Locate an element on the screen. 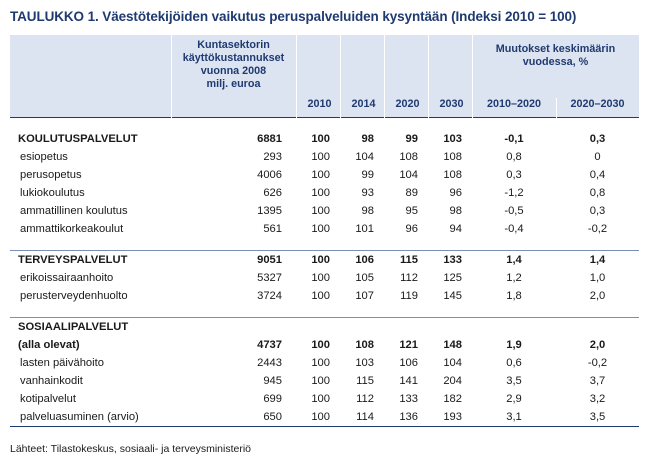 The width and height of the screenshot is (650, 466). cell-2020: 95 is located at coordinates (411, 211).